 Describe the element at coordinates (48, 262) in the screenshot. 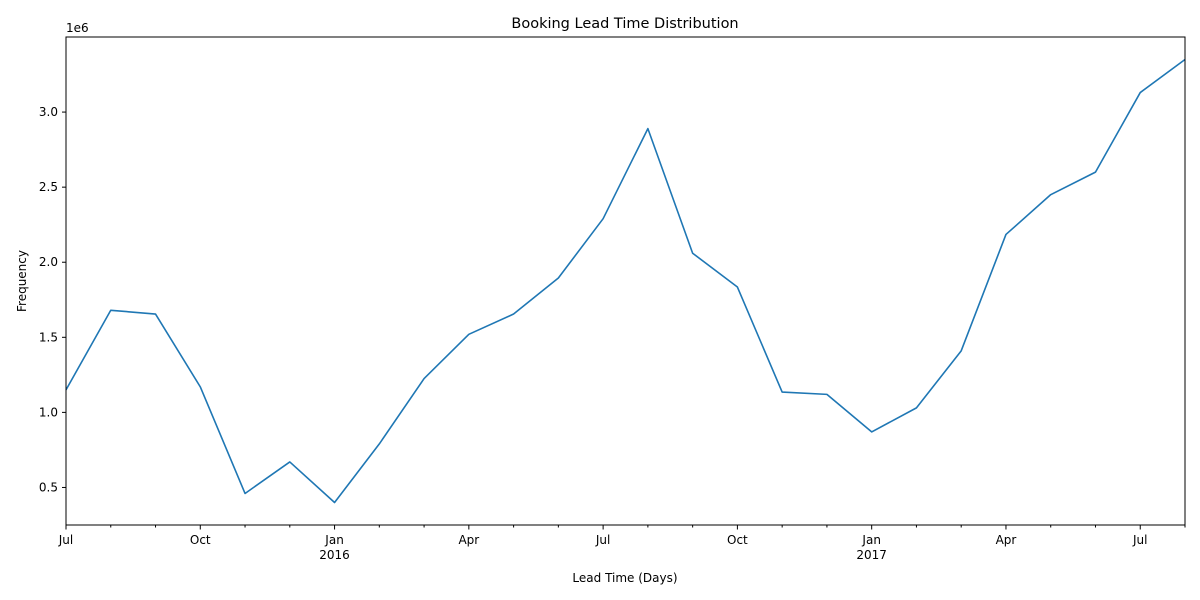

I see `y-tick-label: 2.0` at that location.